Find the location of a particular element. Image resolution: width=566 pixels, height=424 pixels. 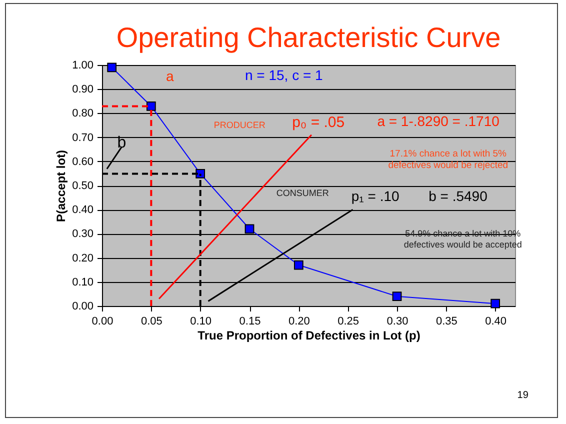

y-tick-label: 0.90 is located at coordinates (83, 90).